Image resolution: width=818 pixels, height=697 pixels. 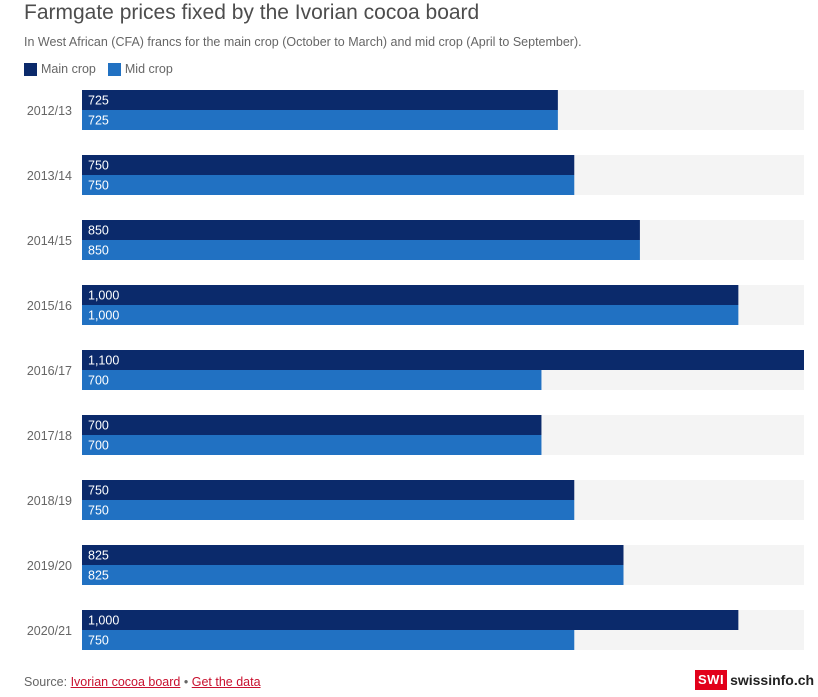 I want to click on legend-item-mid: Mid crop, so click(x=140, y=69).